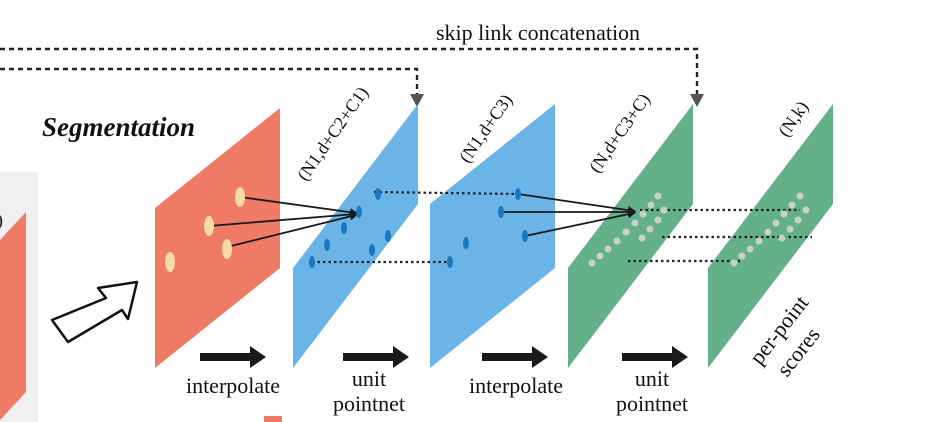  I want to click on step-arrows, so click(444, 357).